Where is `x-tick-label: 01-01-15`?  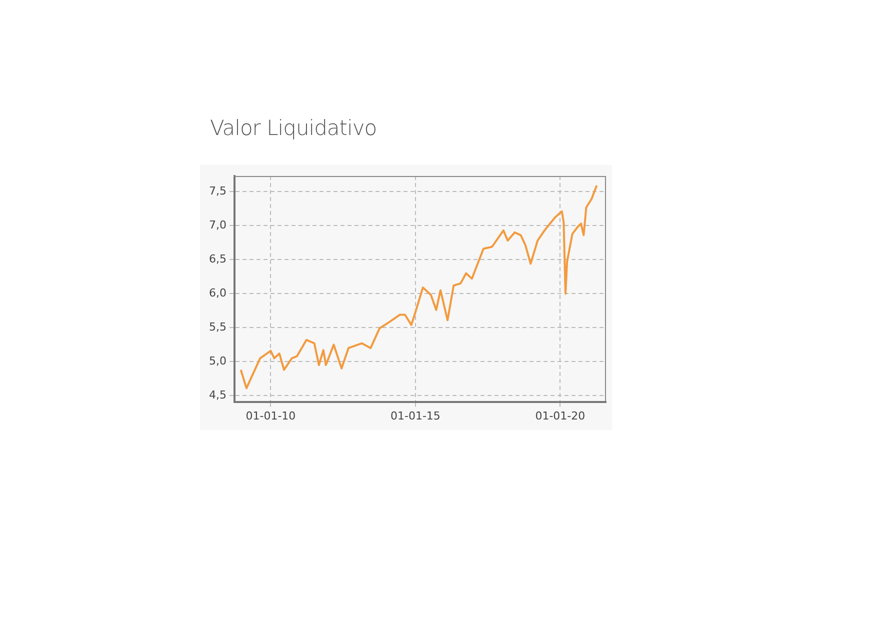 x-tick-label: 01-01-15 is located at coordinates (415, 415).